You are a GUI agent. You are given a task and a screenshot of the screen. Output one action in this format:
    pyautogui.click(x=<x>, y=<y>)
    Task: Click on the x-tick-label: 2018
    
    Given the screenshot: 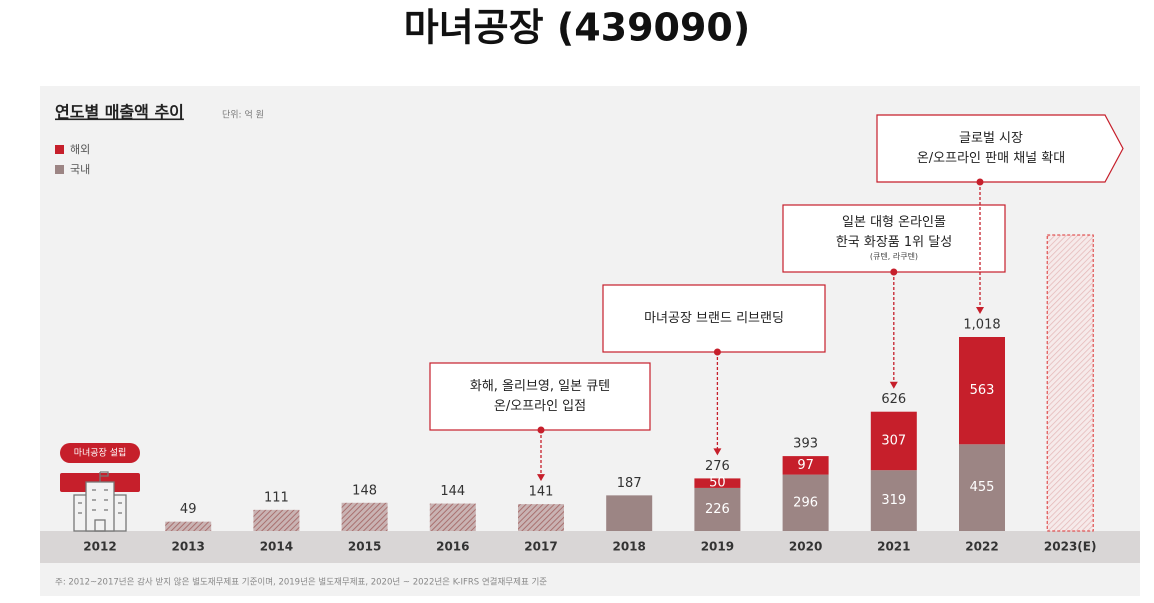 What is the action you would take?
    pyautogui.click(x=628, y=547)
    